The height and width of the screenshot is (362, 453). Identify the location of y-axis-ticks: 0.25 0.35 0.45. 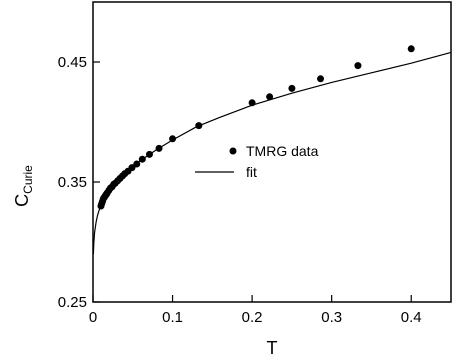
(79, 182).